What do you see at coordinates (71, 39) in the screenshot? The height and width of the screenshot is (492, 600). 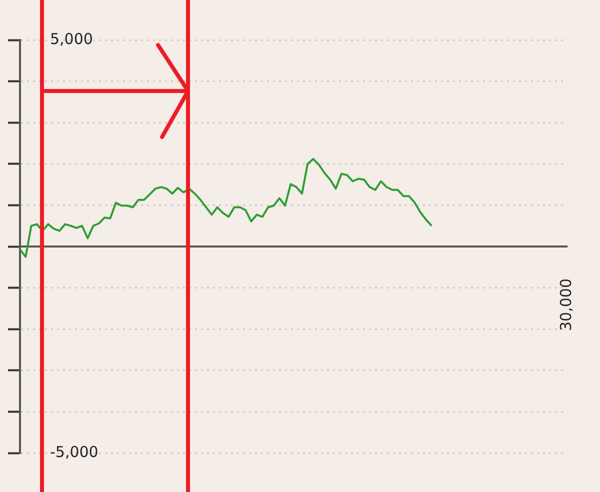 I see `y-tick-label: 5,000` at bounding box center [71, 39].